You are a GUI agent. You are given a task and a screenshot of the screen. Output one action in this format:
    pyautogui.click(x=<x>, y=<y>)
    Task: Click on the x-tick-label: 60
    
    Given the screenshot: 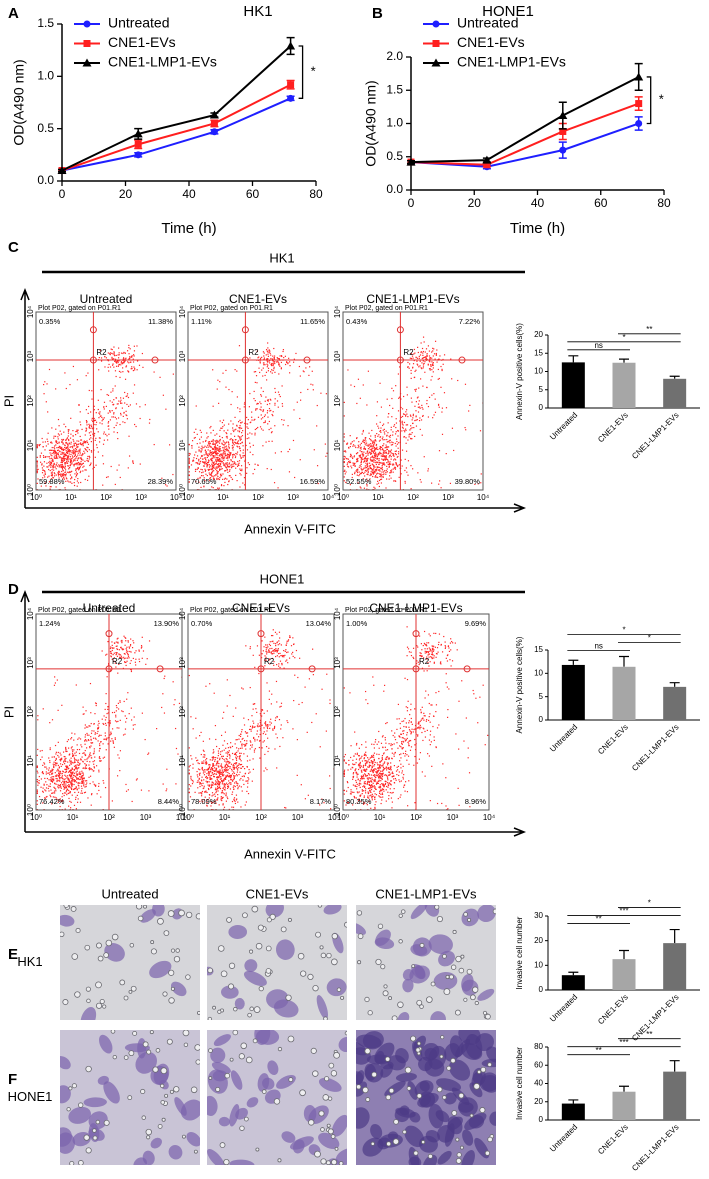 What is the action you would take?
    pyautogui.click(x=253, y=194)
    